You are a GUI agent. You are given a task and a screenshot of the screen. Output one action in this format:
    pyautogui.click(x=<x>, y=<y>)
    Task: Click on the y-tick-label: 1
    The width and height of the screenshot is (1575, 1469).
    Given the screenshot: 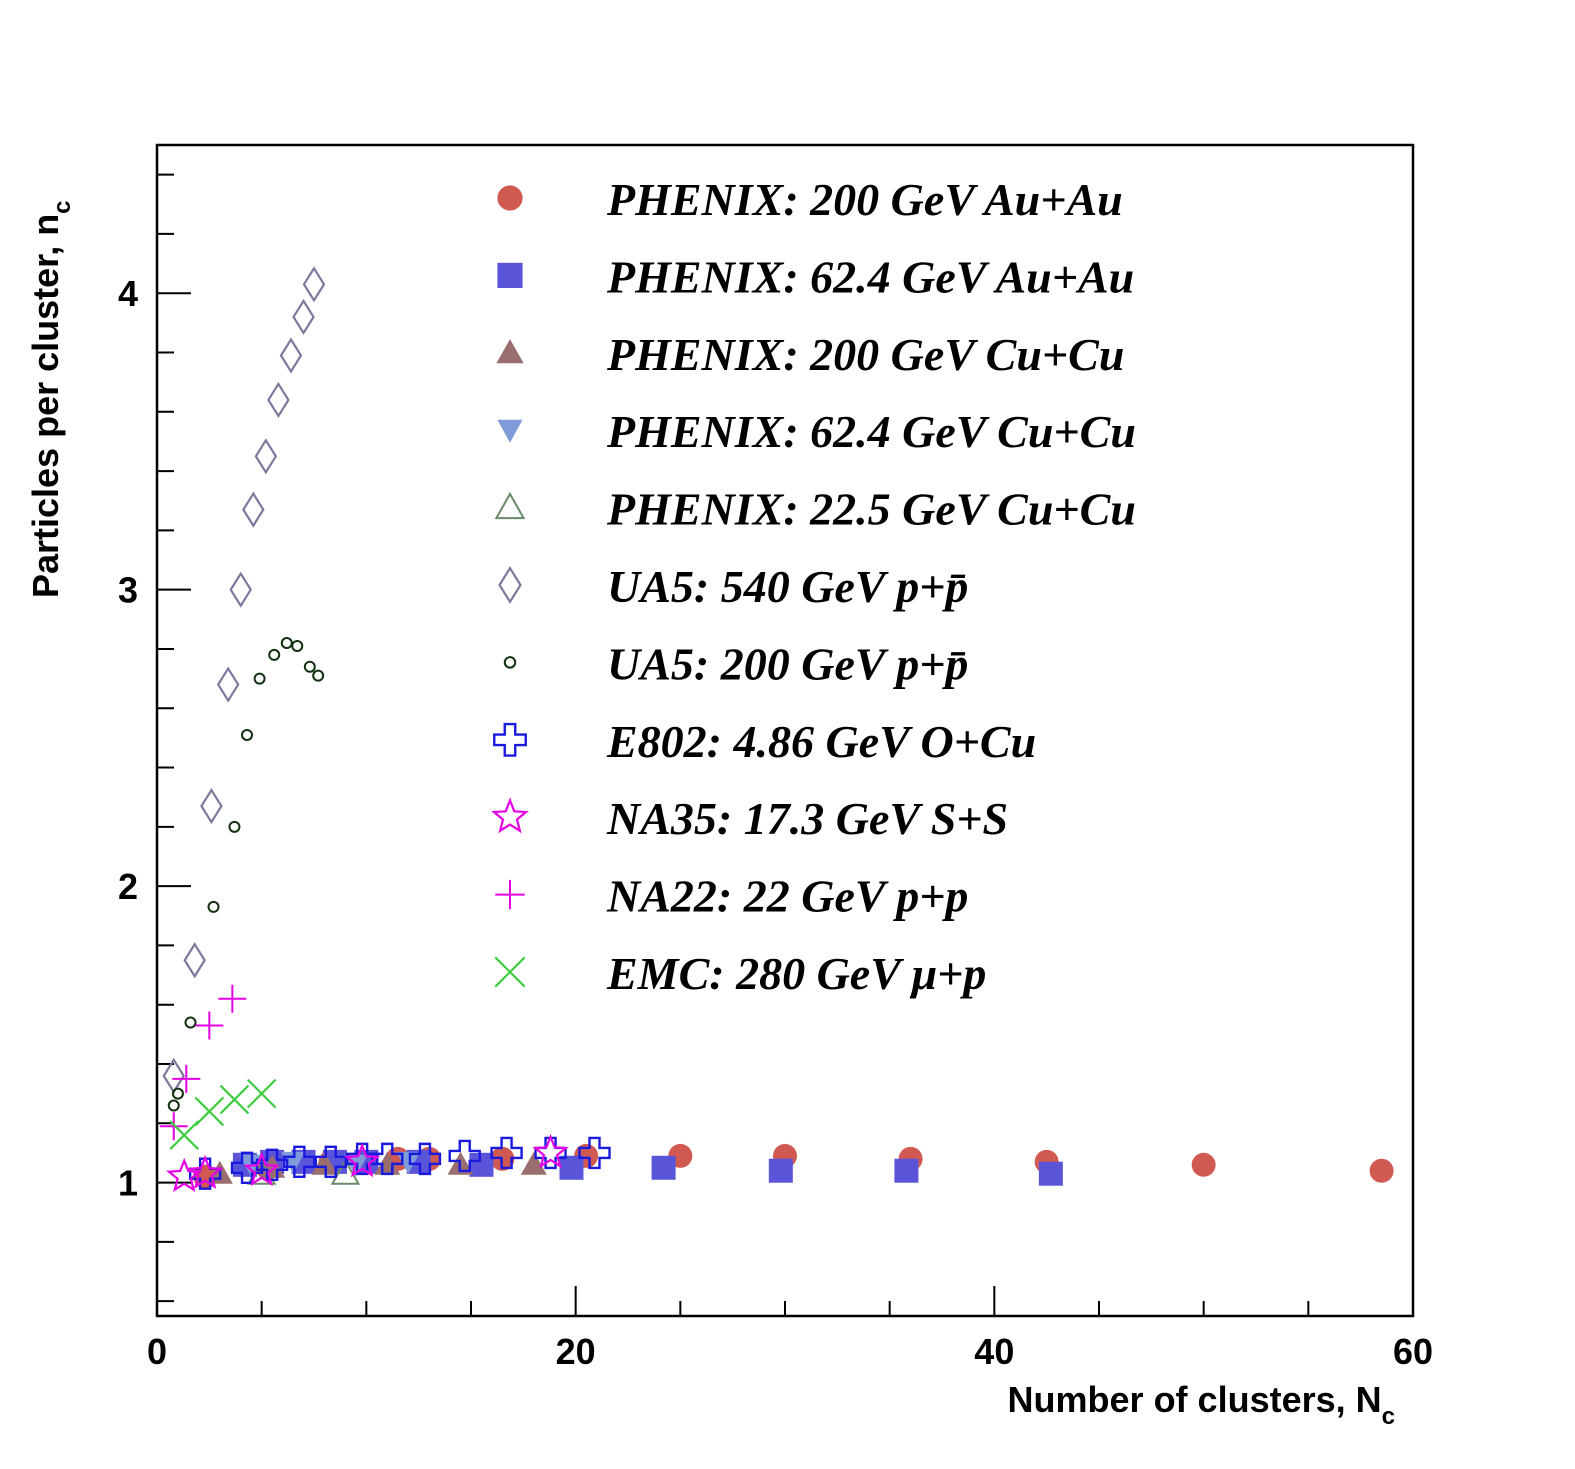 What is the action you would take?
    pyautogui.click(x=128, y=1183)
    